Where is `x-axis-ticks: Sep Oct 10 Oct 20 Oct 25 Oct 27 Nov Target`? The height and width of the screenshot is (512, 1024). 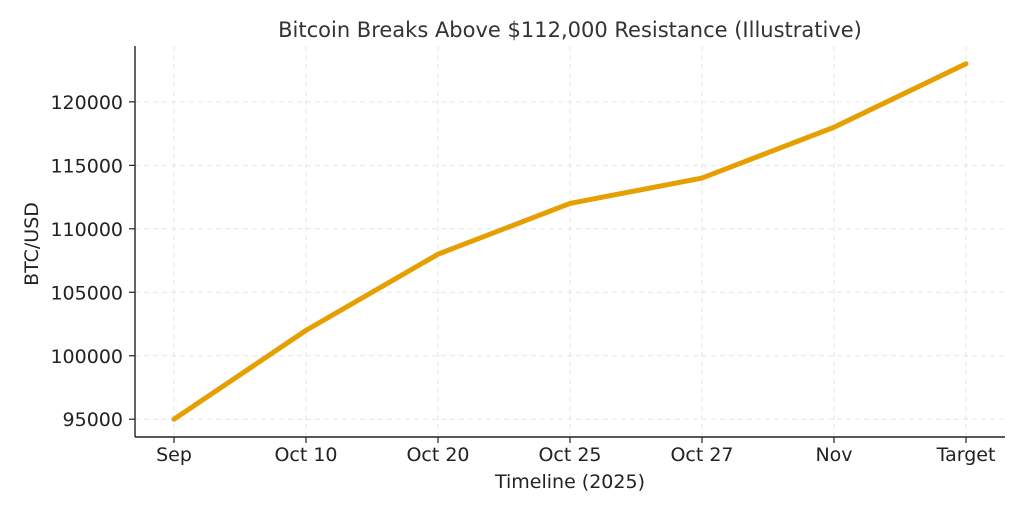
x-axis-ticks: Sep Oct 10 Oct 20 Oct 25 Oct 27 Nov Target is located at coordinates (575, 451).